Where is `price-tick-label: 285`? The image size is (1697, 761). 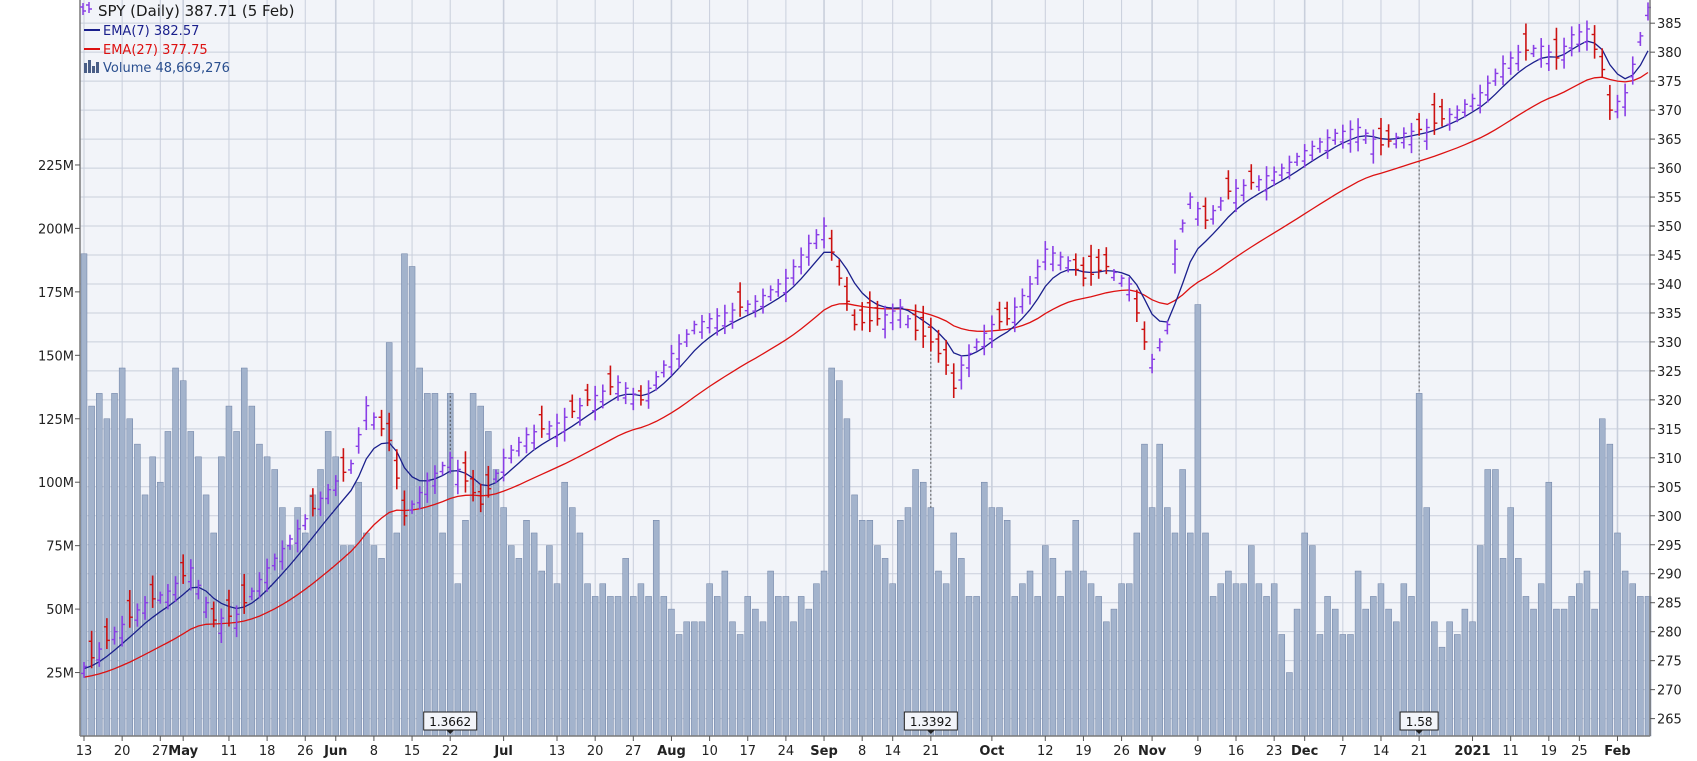 price-tick-label: 285 is located at coordinates (1669, 604).